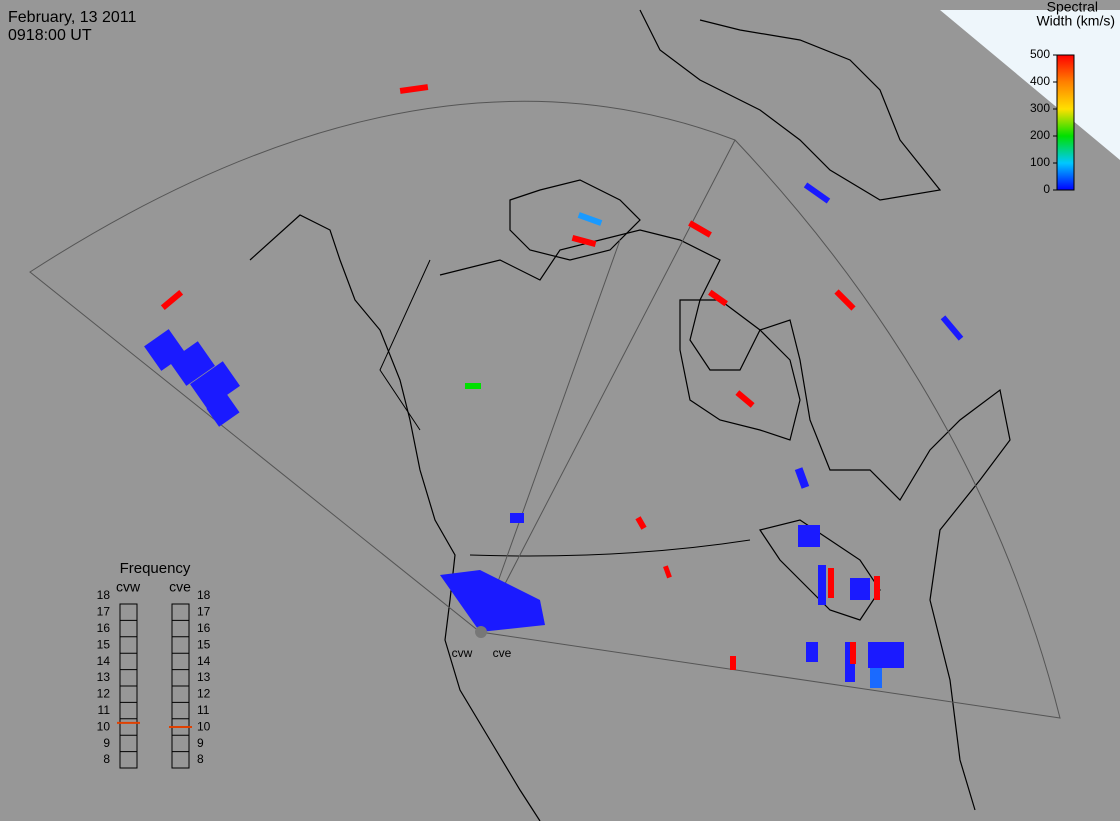 The width and height of the screenshot is (1120, 821). What do you see at coordinates (1072, 7) in the screenshot?
I see `colorbar-title: Spectral` at bounding box center [1072, 7].